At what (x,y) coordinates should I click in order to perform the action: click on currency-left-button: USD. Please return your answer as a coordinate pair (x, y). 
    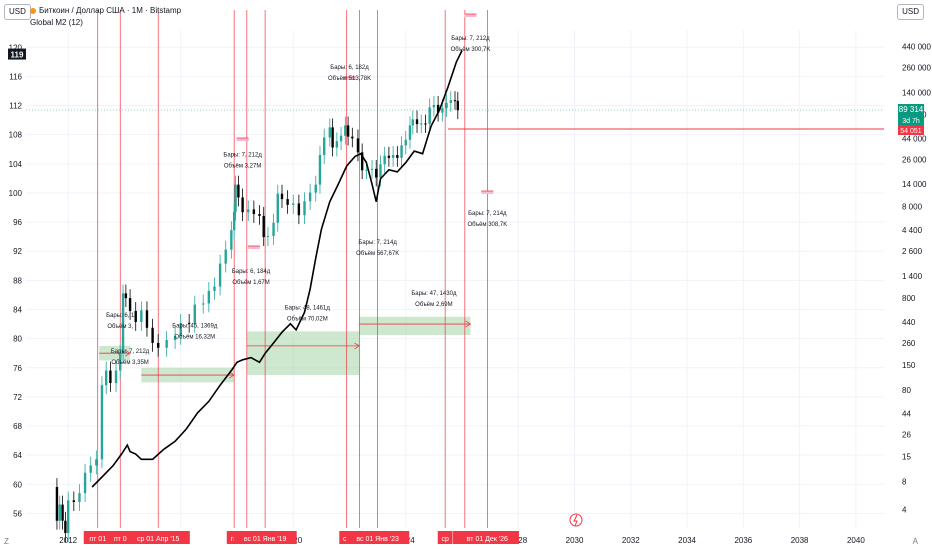
    Looking at the image, I should click on (17, 12).